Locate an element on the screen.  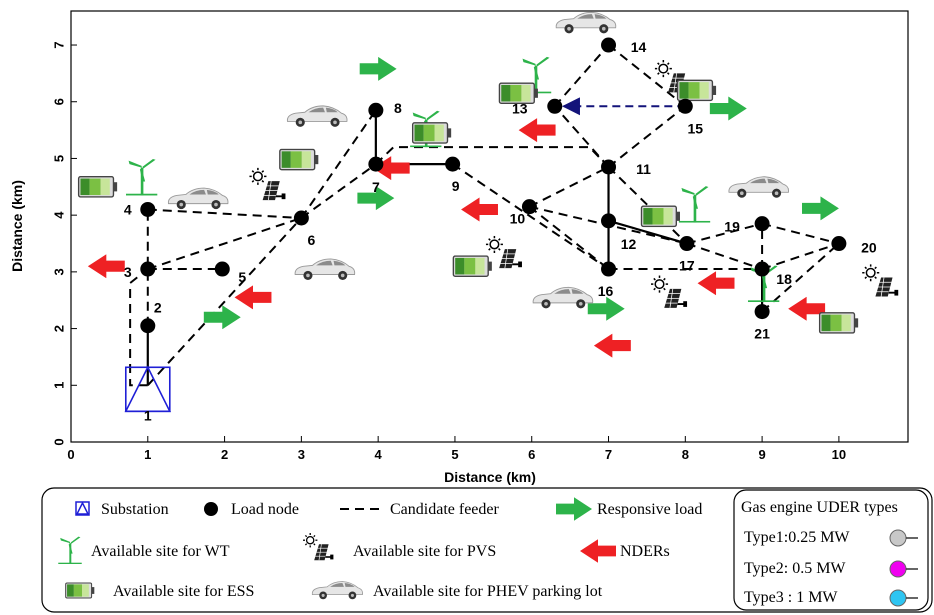
legend-responsive-load: Responsive load is located at coordinates (629, 509).